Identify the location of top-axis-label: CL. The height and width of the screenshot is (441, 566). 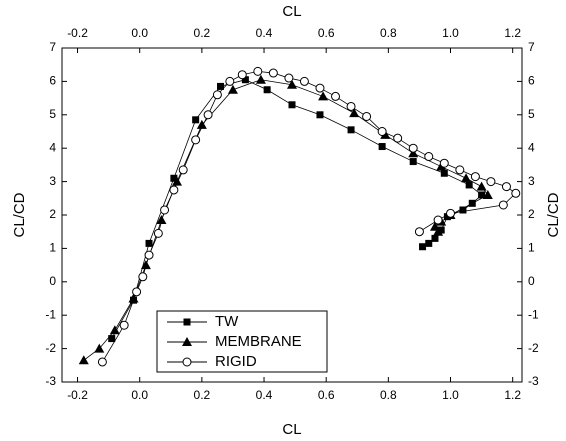
(291, 11).